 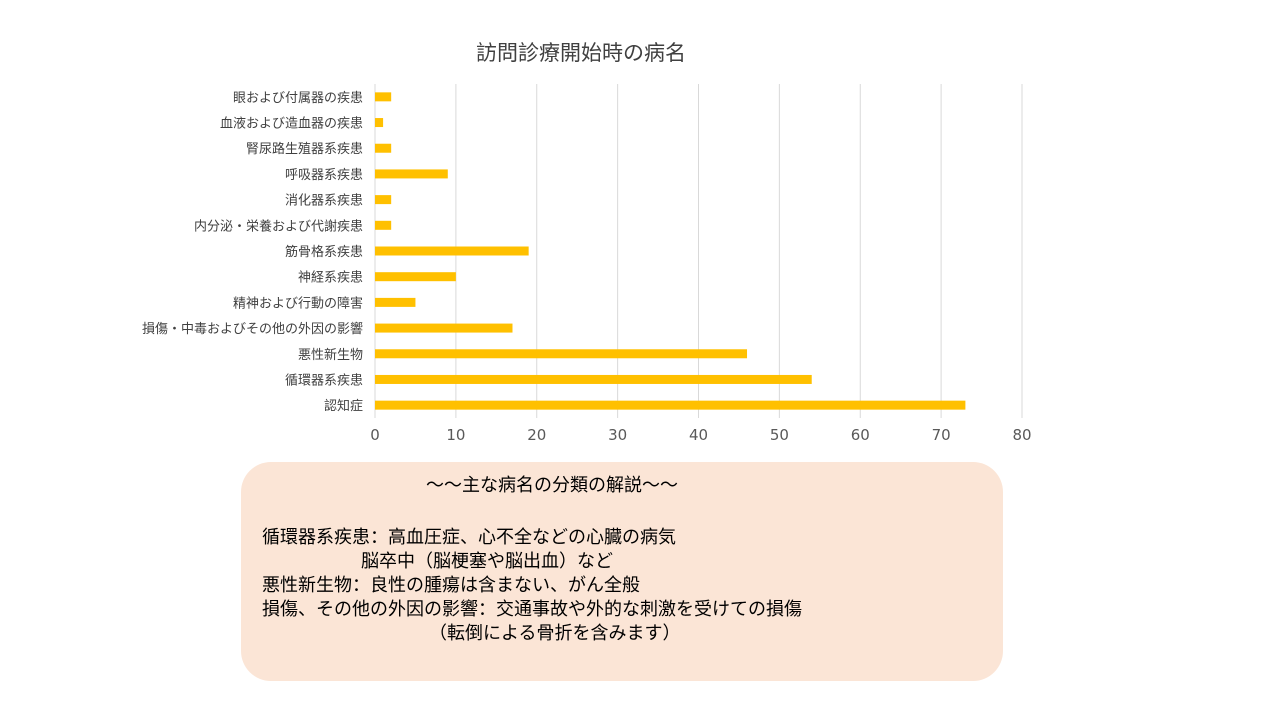 I want to click on category-label: 精神および行動の障害, so click(x=298, y=303).